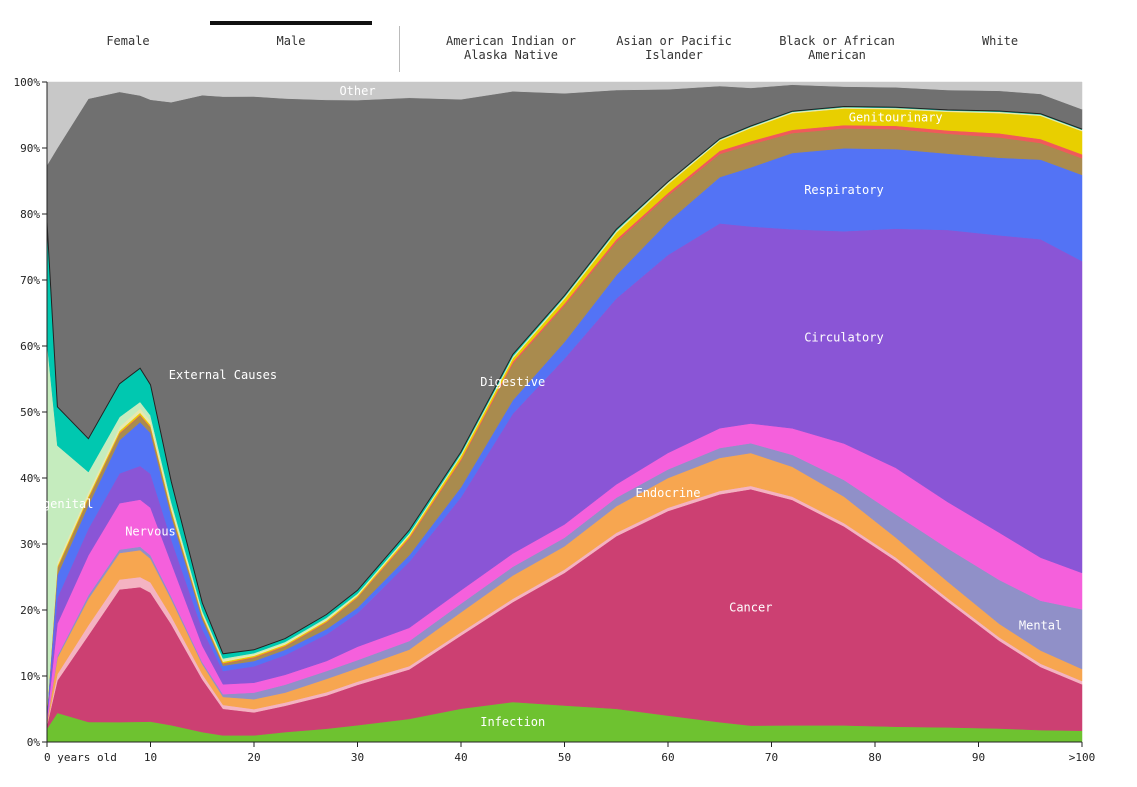 Image resolution: width=1137 pixels, height=787 pixels. What do you see at coordinates (978, 757) in the screenshot?
I see `x-tick-label: 90` at bounding box center [978, 757].